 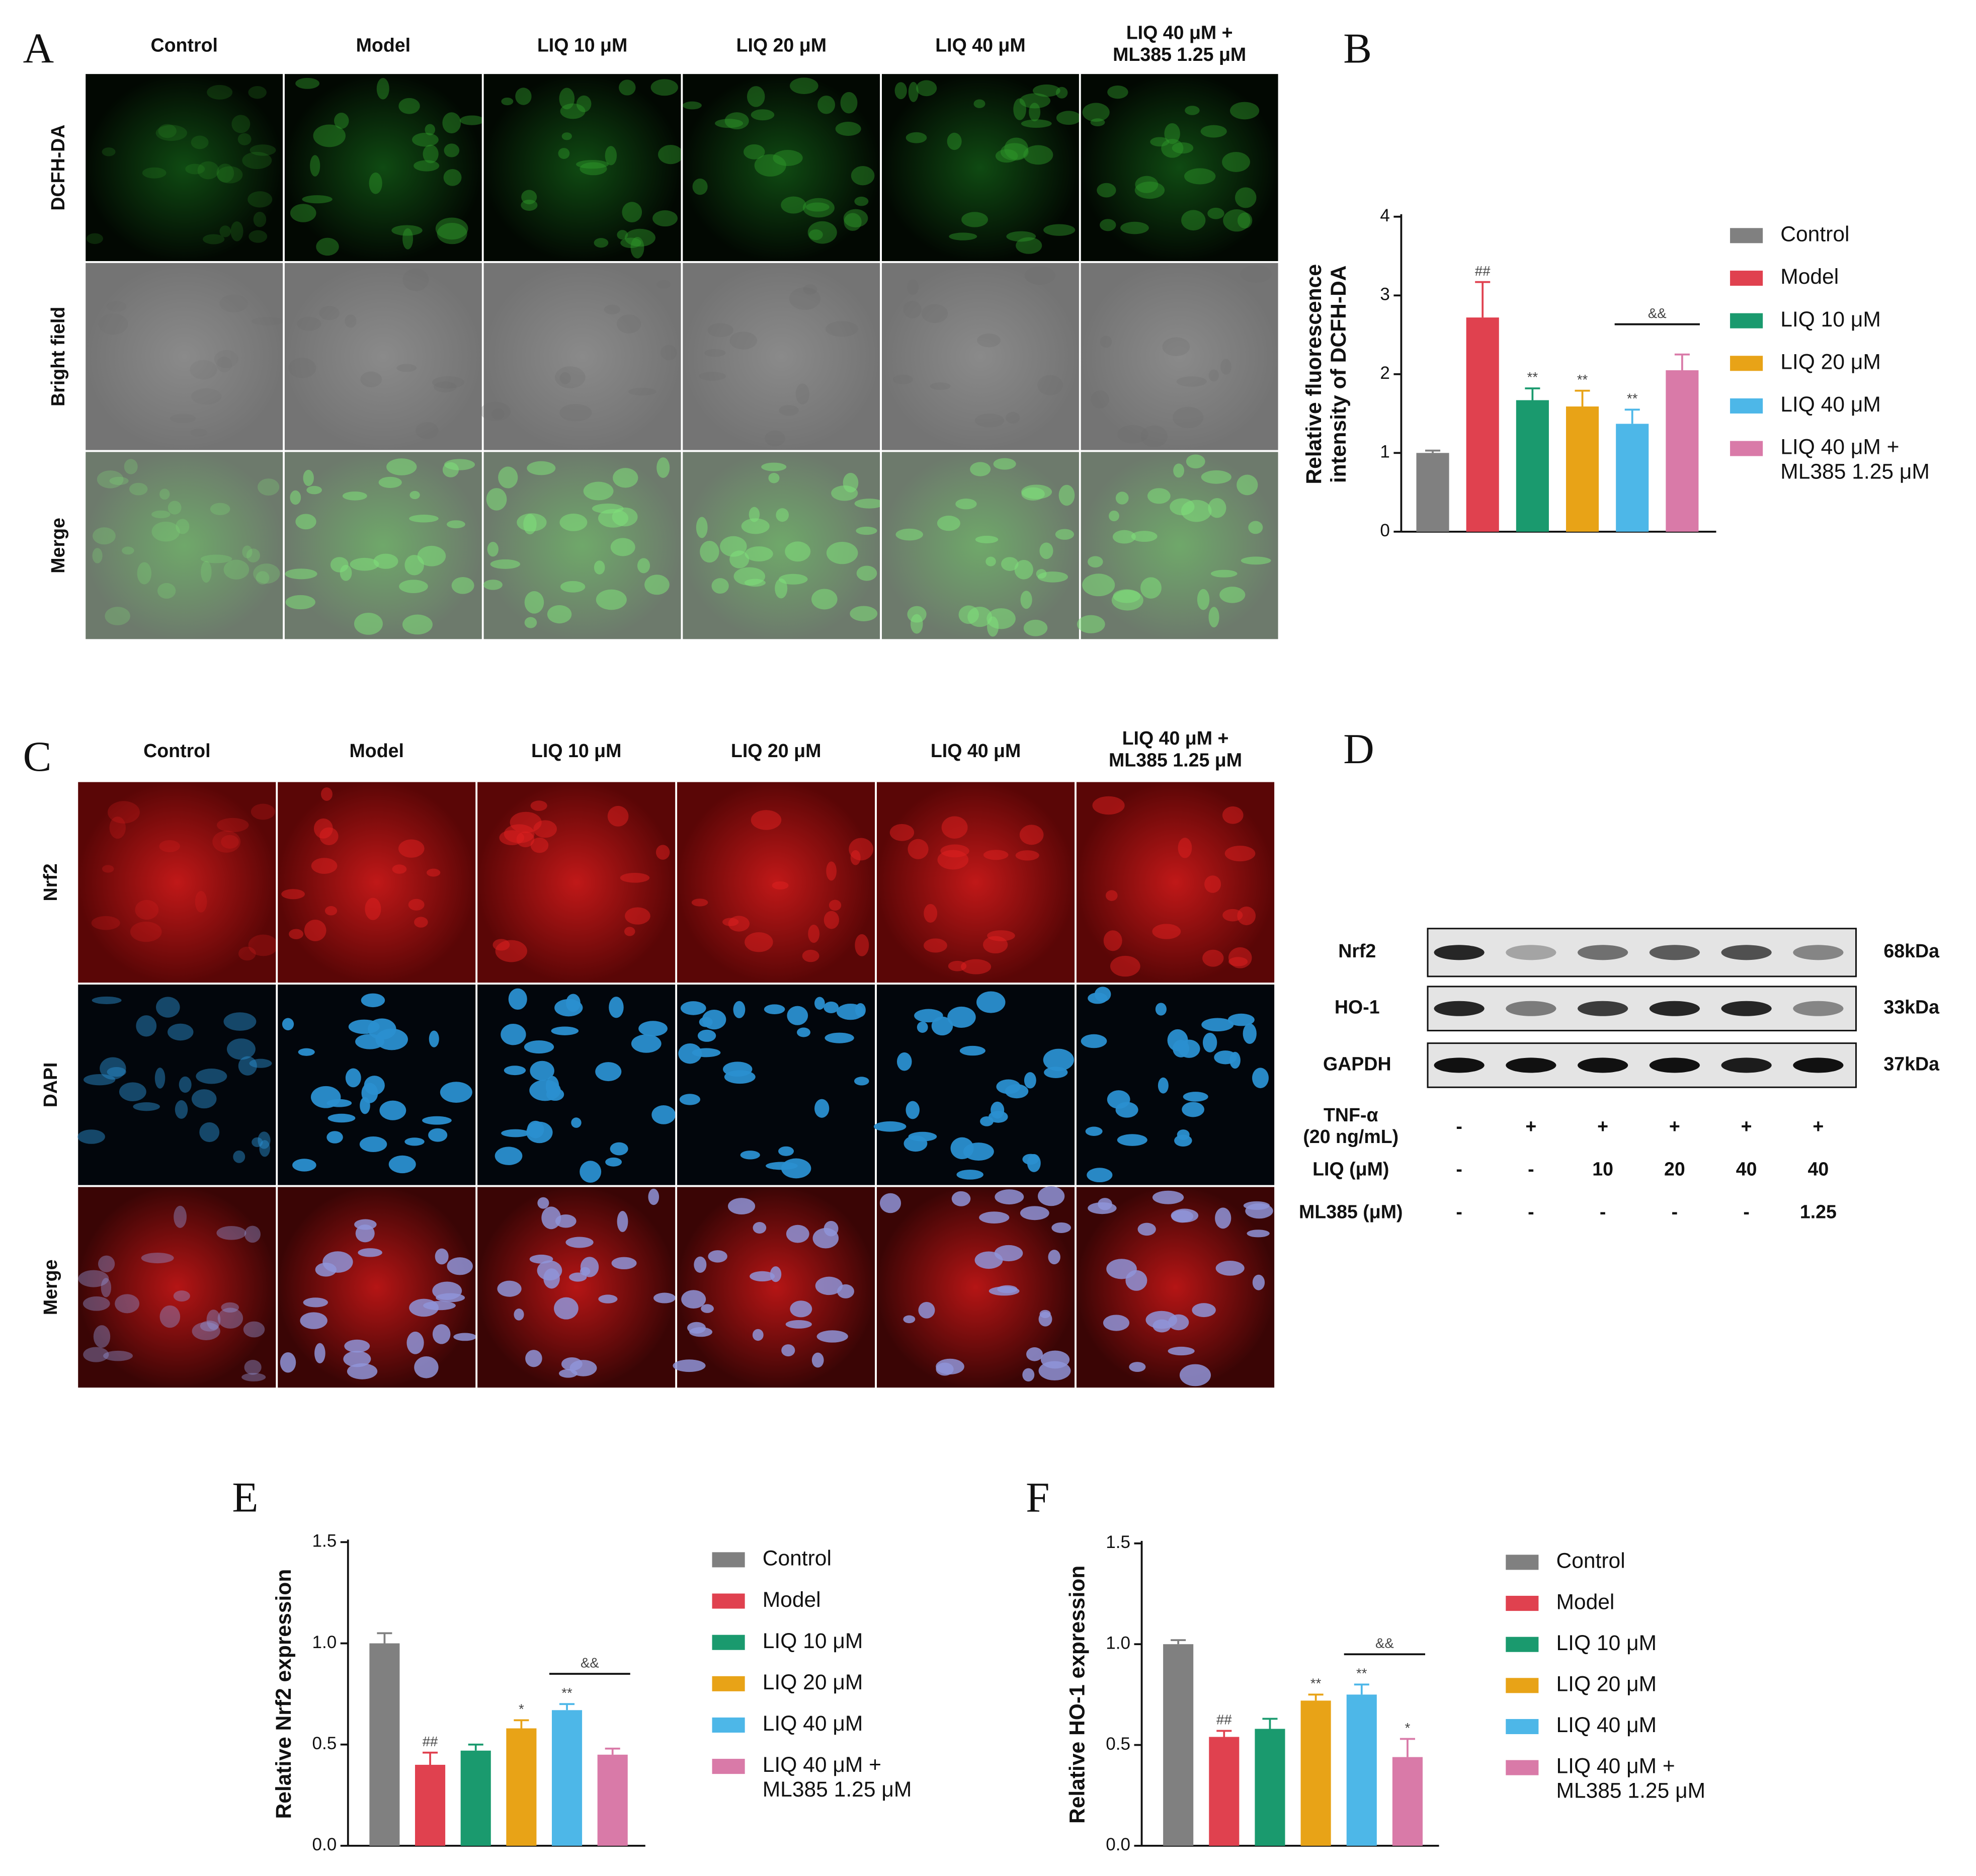 What do you see at coordinates (324, 1743) in the screenshot?
I see `y-tick-label: 0.5` at bounding box center [324, 1743].